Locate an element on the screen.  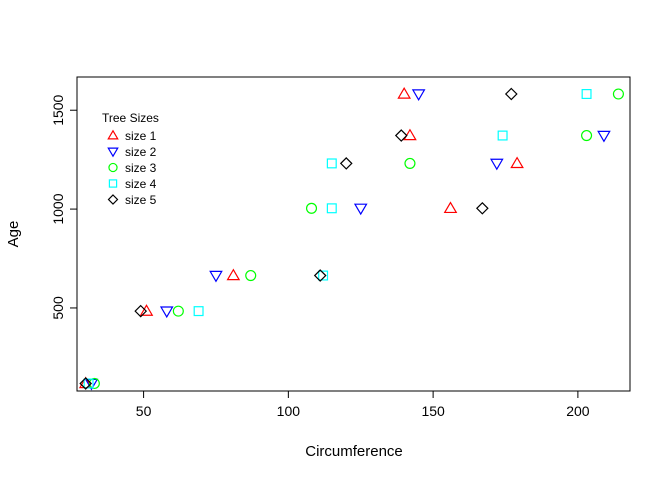
y-tick-label: 1000 is located at coordinates (58, 208).